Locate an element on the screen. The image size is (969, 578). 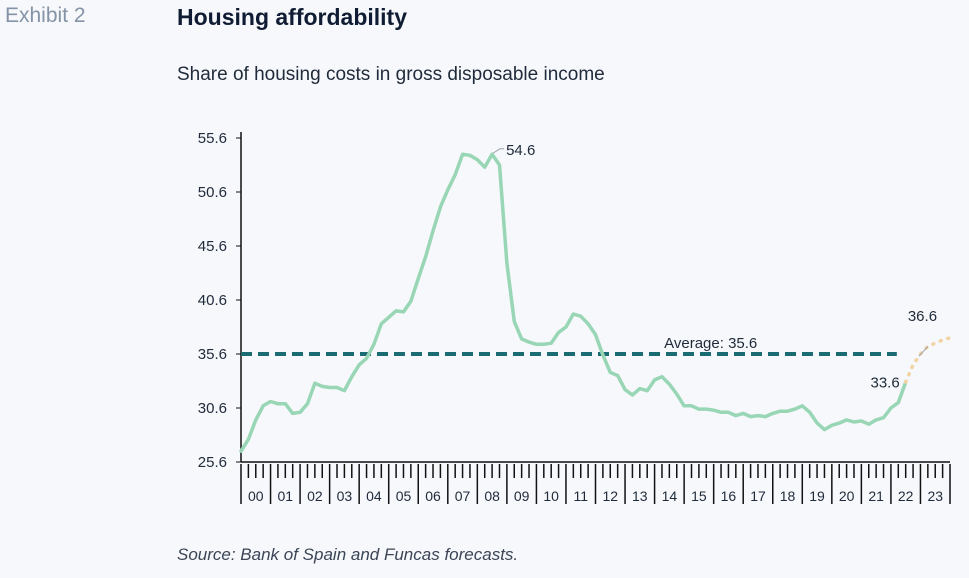
x-tick-label: 12 is located at coordinates (610, 496).